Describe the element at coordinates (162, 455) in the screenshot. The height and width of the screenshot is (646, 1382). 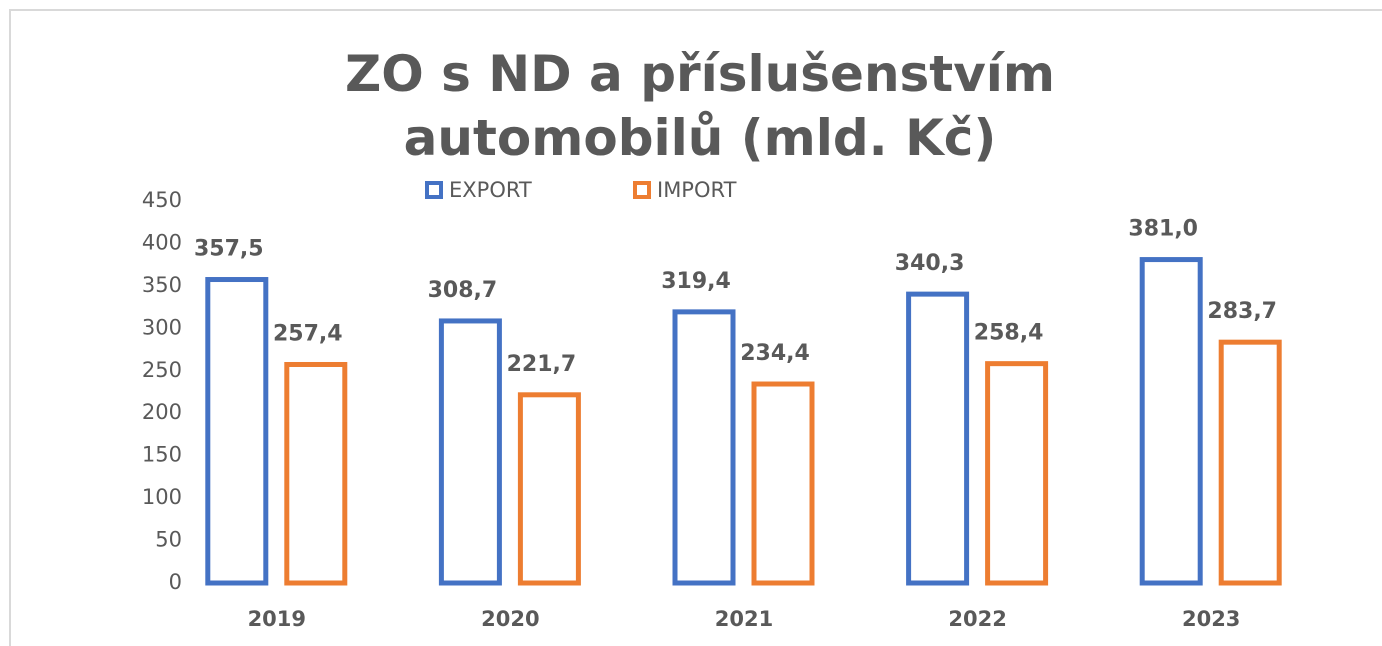
I see `y-tick-label: 150` at that location.